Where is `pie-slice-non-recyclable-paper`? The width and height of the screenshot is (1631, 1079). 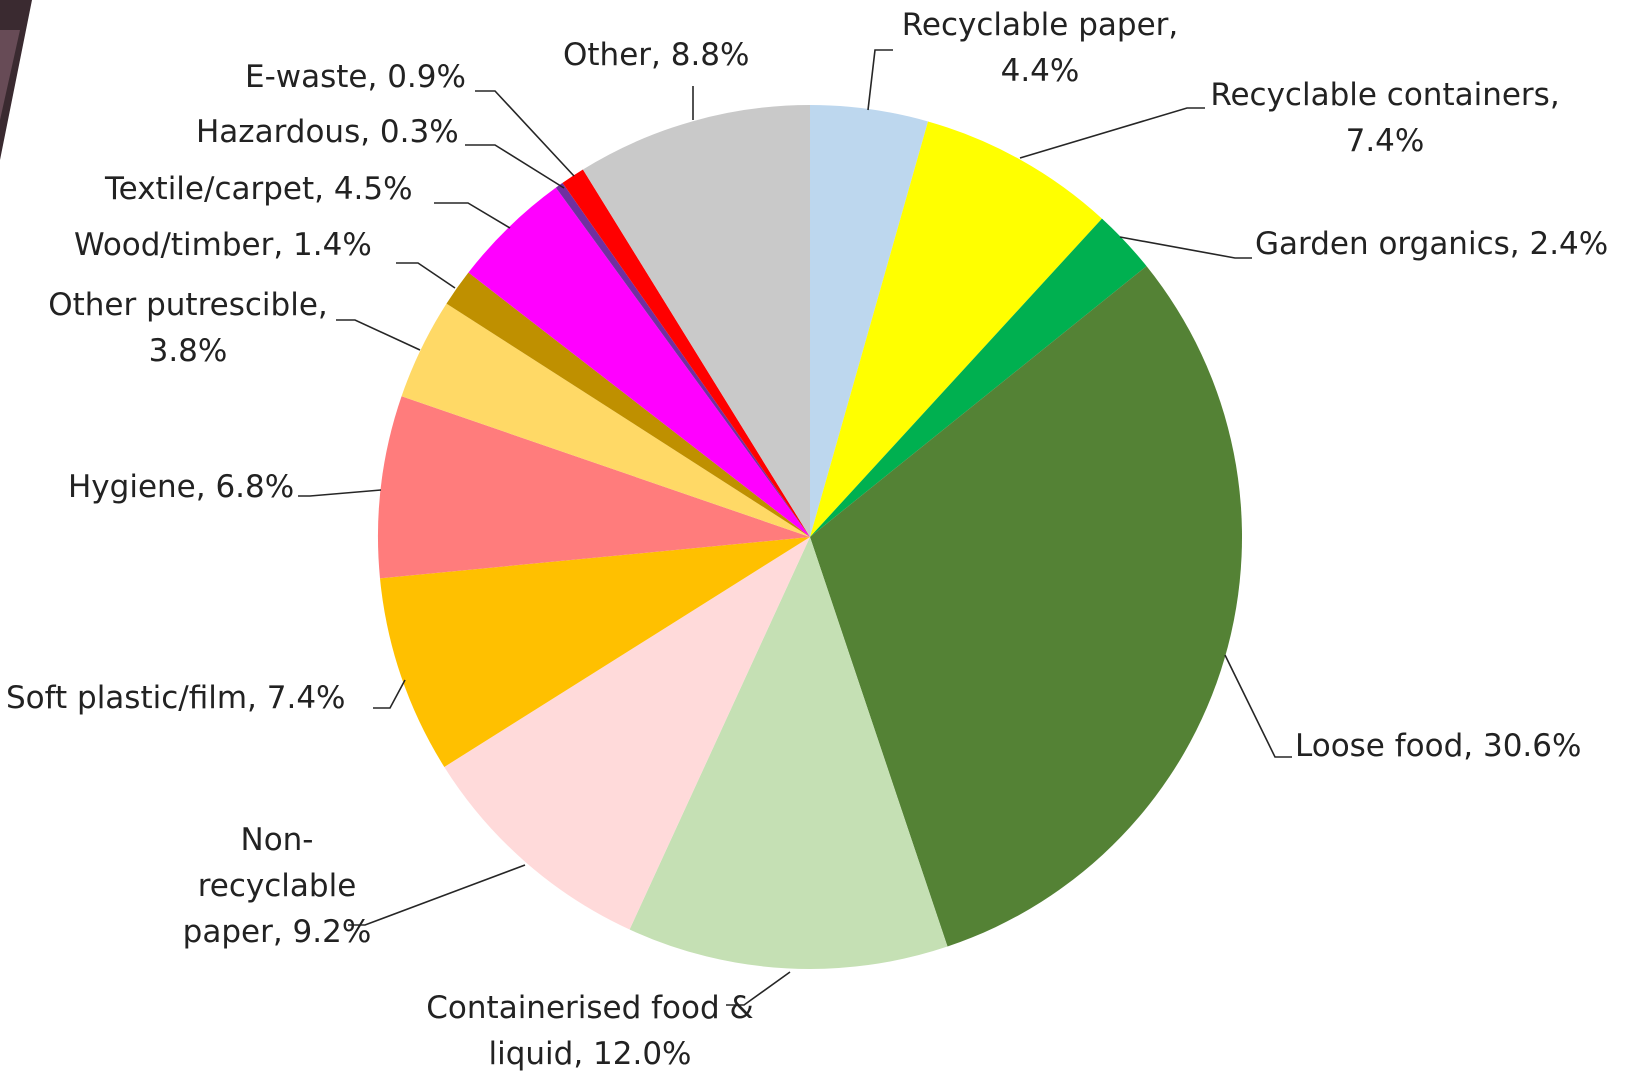 pie-slice-non-recyclable-paper is located at coordinates (627, 733).